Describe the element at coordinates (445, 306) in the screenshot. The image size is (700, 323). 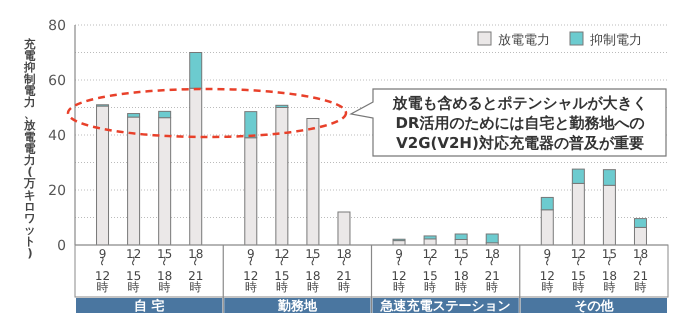
I see `text: 急速充電ステーション` at that location.